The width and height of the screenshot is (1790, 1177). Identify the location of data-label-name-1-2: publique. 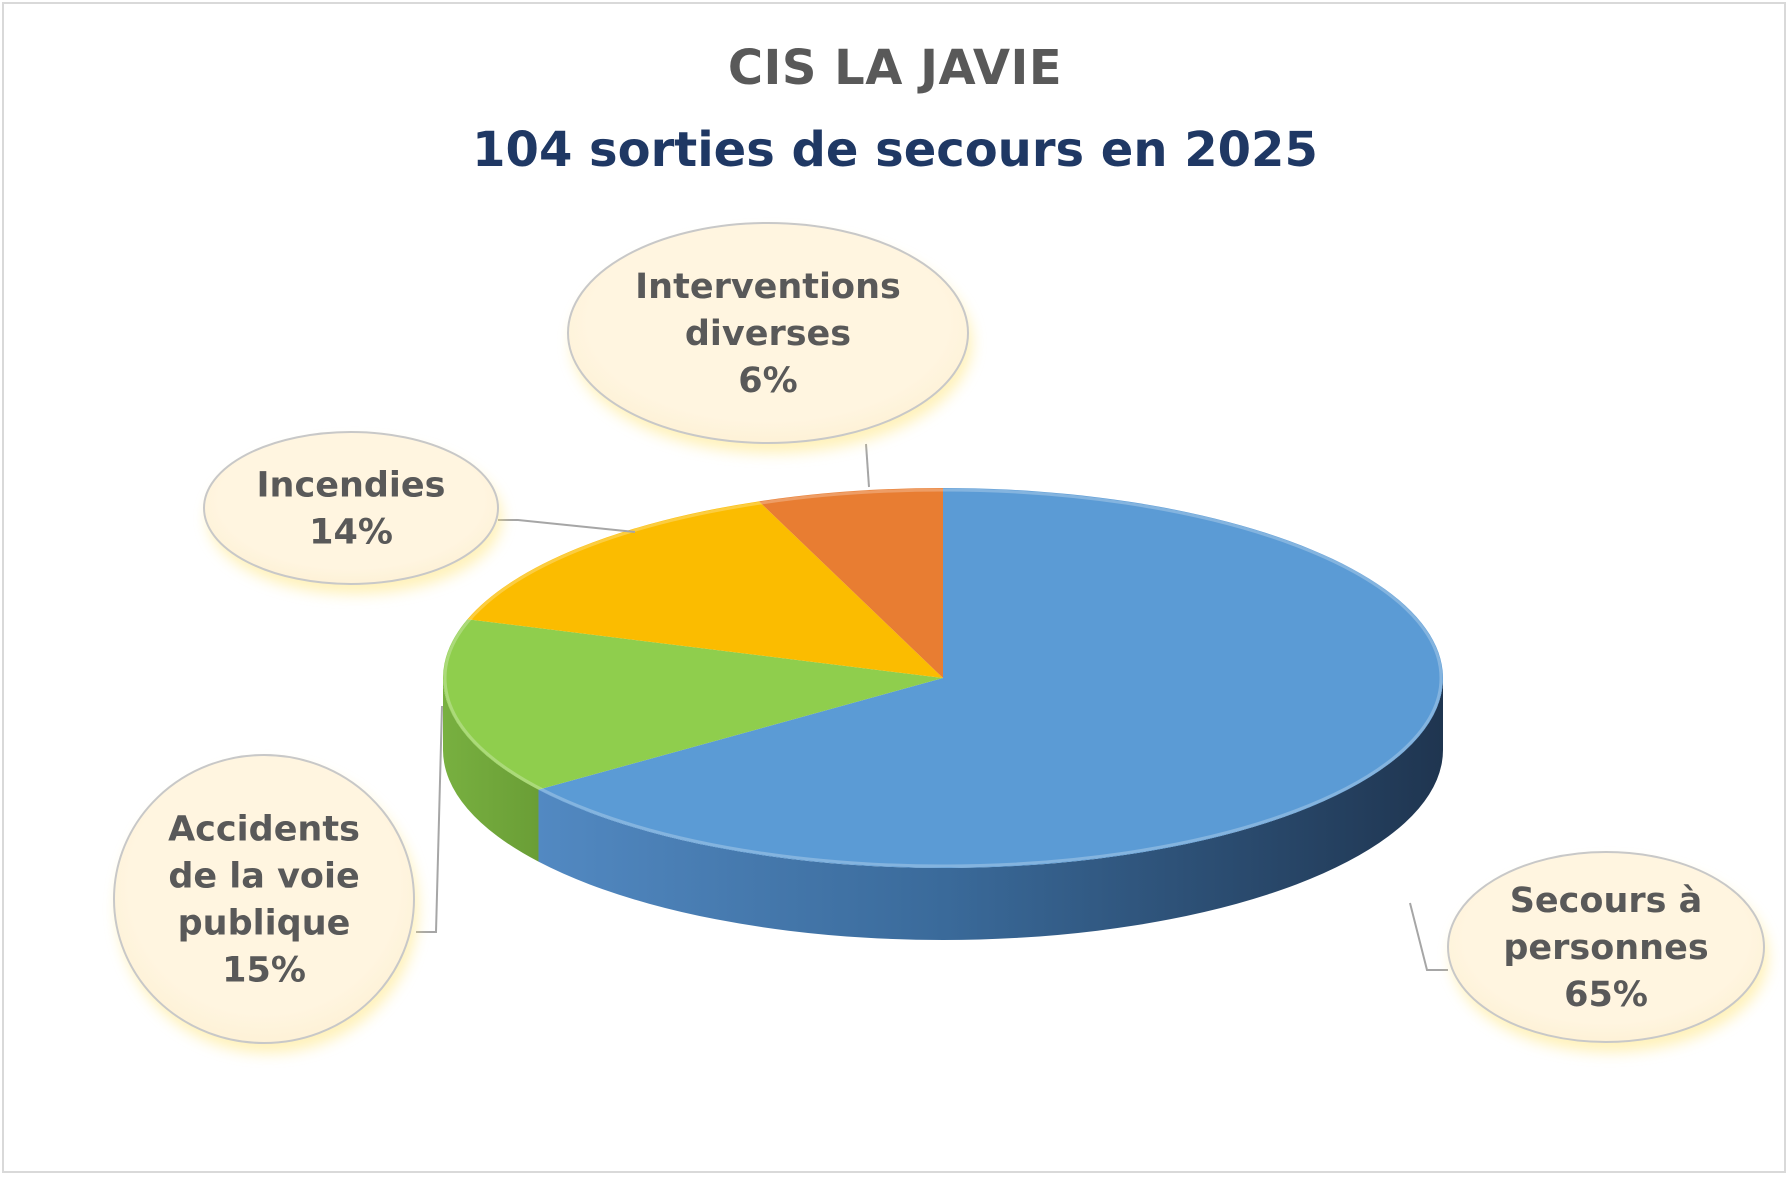
(264, 924).